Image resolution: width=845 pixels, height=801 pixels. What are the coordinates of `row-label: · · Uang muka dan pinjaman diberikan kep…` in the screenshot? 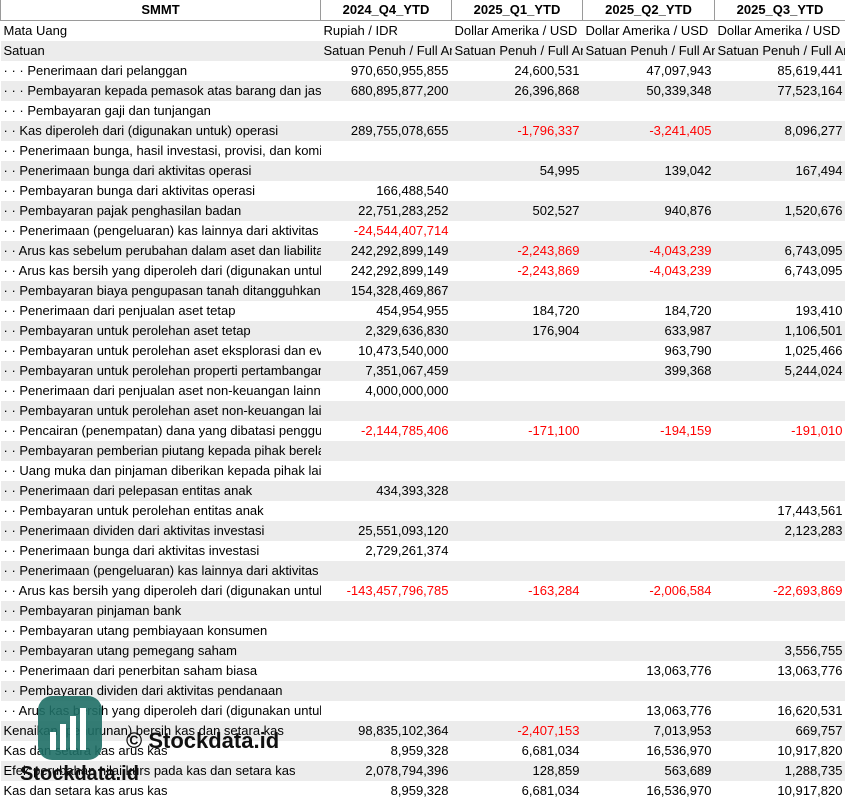 It's located at (162, 470).